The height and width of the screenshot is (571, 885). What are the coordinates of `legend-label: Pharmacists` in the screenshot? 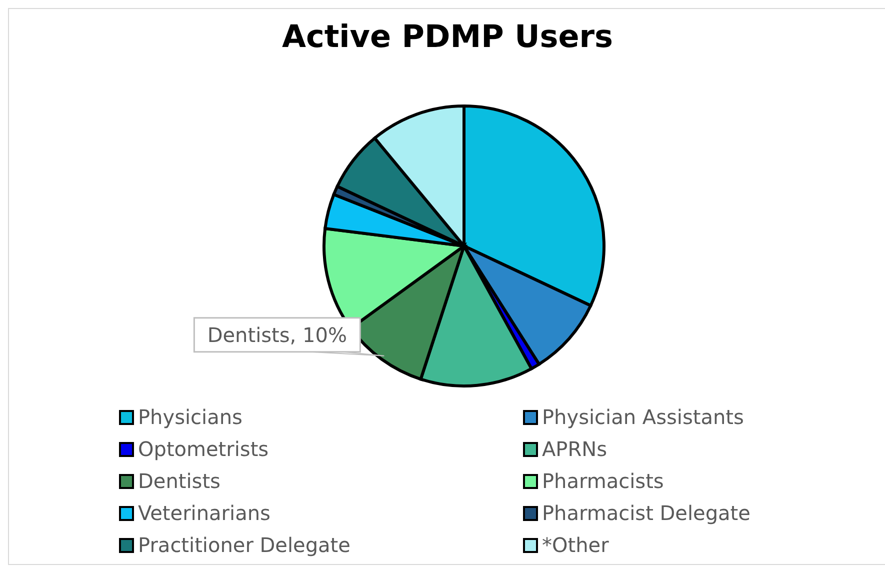 It's located at (603, 481).